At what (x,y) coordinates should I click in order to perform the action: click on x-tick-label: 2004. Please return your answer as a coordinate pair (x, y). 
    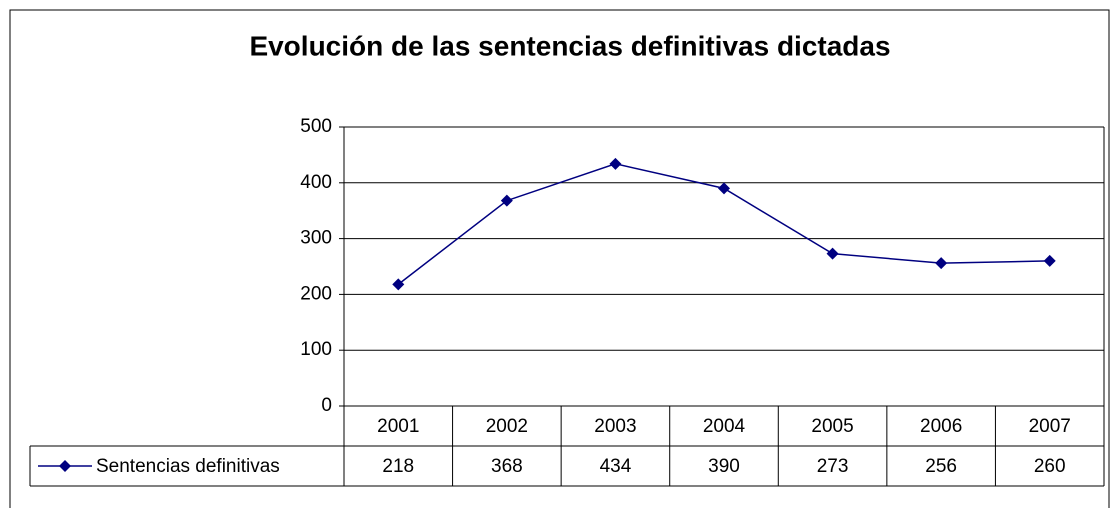
    Looking at the image, I should click on (724, 426).